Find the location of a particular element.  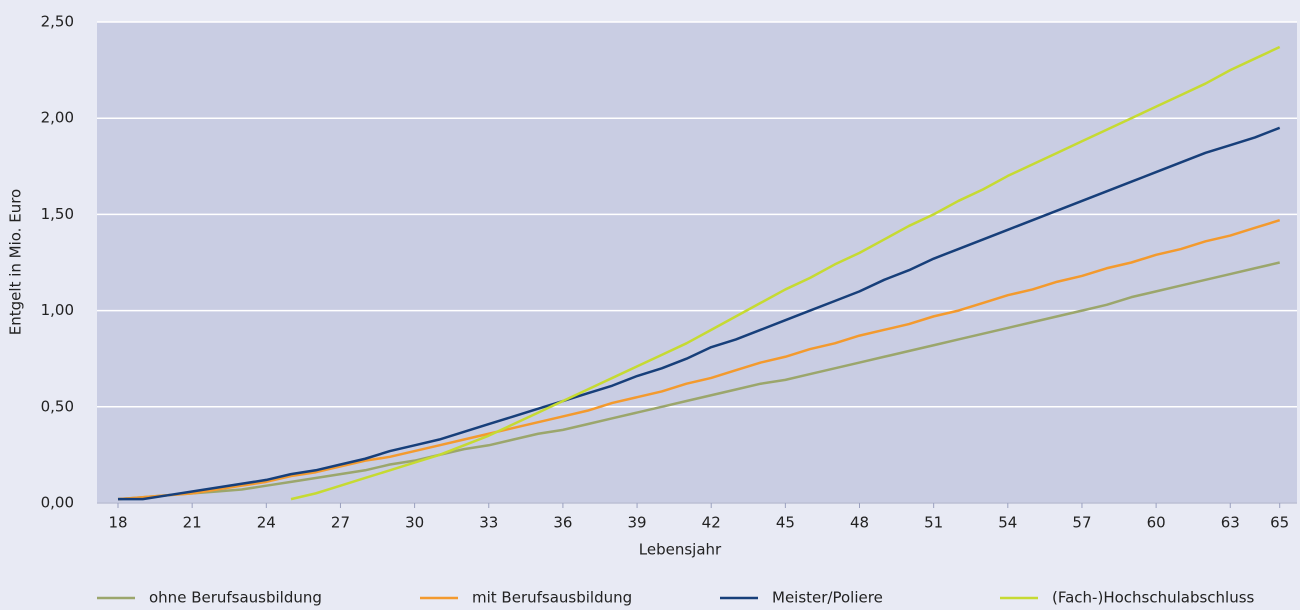

x-axis-label: Lebensjahr is located at coordinates (680, 550).